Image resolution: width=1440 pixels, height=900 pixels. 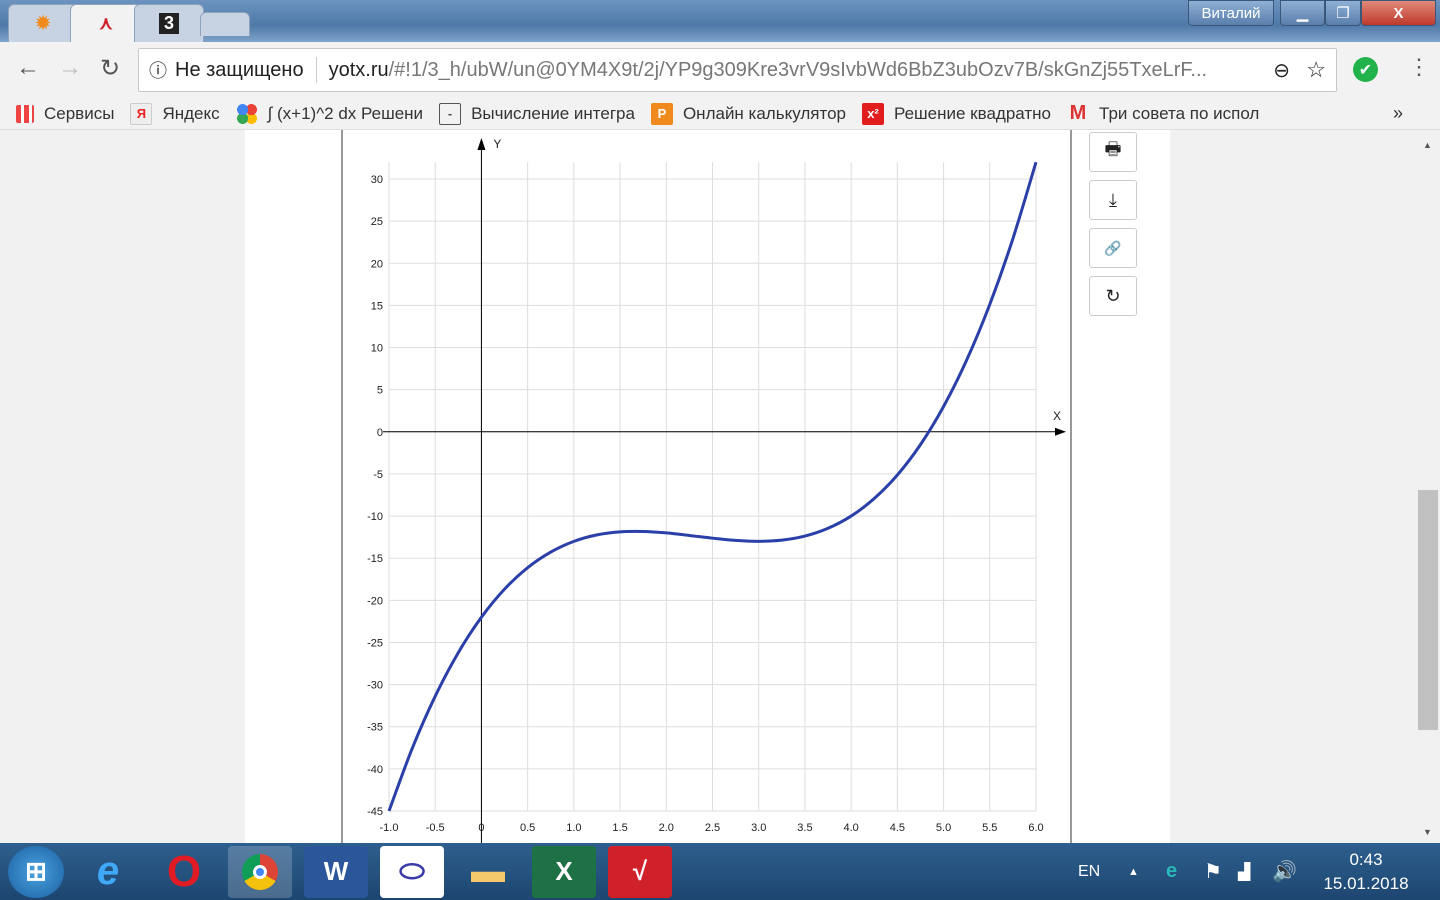 I want to click on network-icon: ▟, so click(x=1244, y=872).